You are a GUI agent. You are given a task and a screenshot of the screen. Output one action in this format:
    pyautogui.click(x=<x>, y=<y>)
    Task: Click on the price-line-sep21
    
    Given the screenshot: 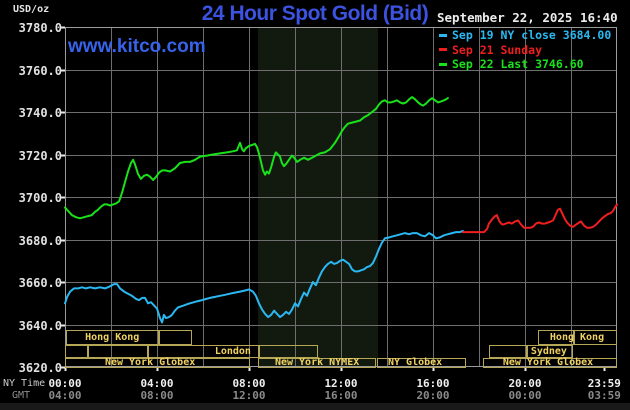 What is the action you would take?
    pyautogui.click(x=539, y=218)
    